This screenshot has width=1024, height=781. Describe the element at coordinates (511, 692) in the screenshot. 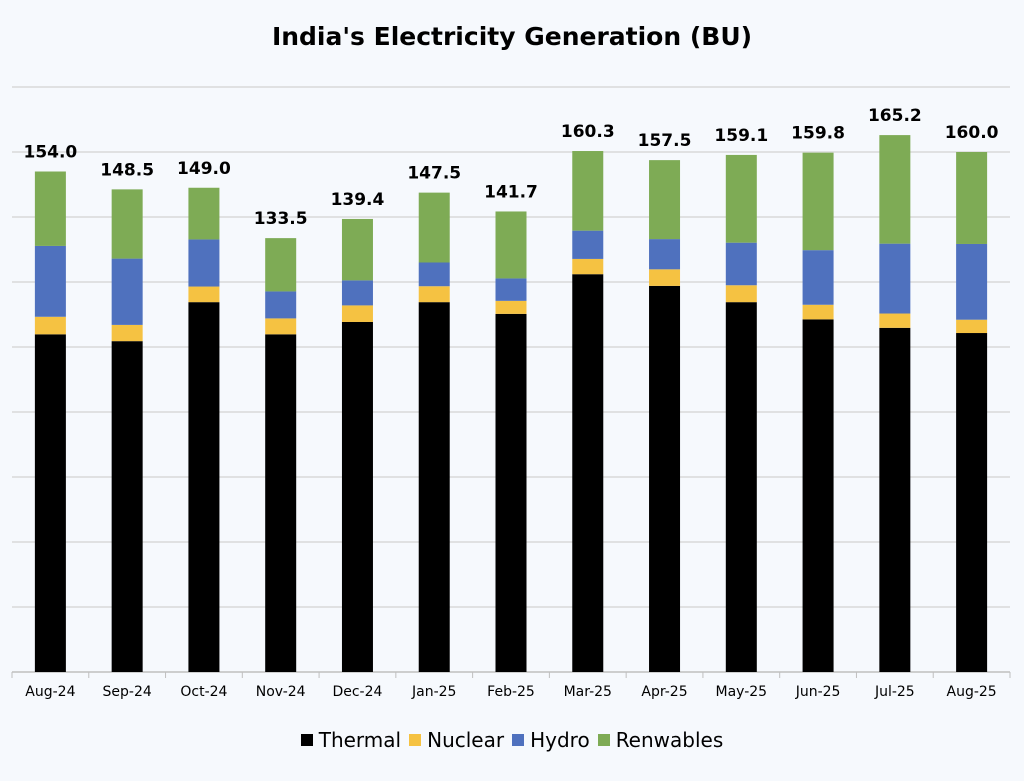

I see `x-tick-label: Feb-25` at that location.